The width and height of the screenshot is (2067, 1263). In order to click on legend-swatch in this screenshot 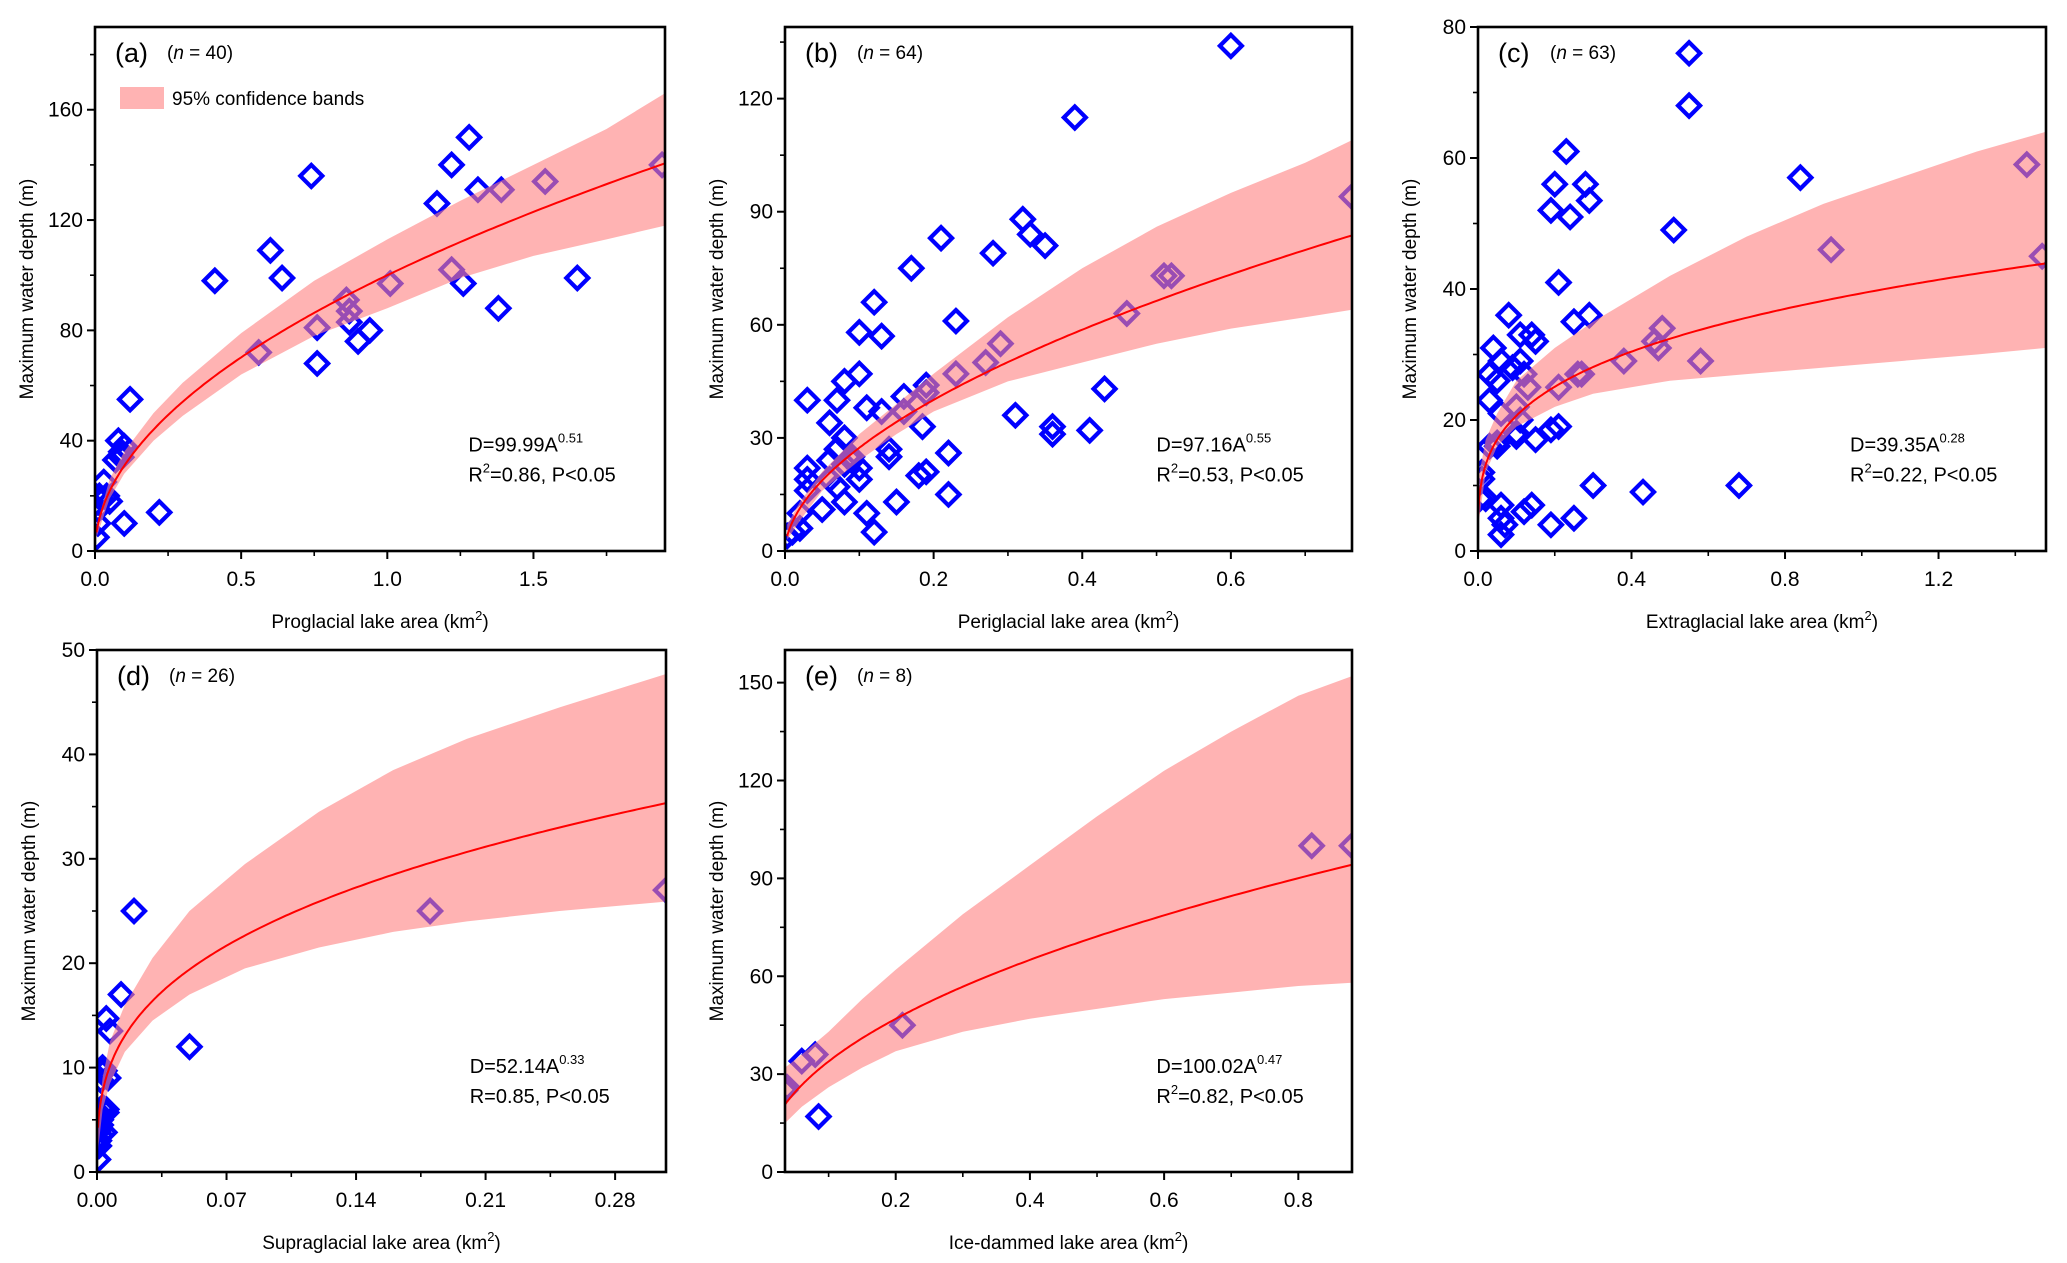, I will do `click(142, 98)`.